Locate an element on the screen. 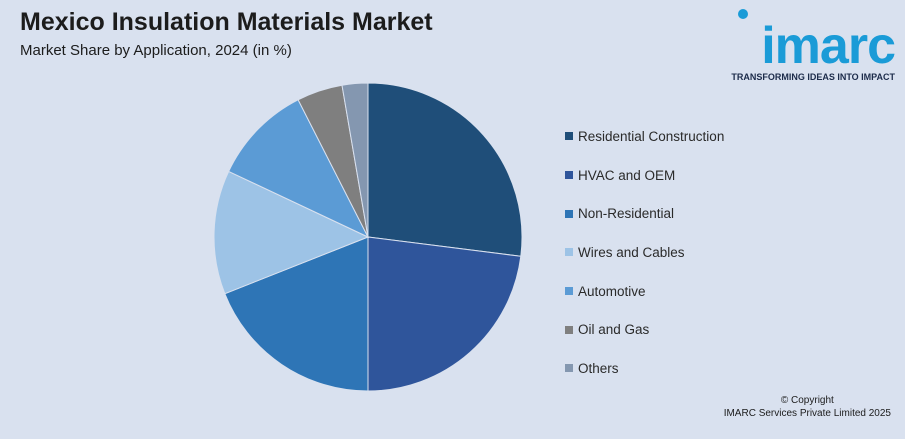 This screenshot has height=439, width=905. legend-item: Wires and Cables is located at coordinates (644, 252).